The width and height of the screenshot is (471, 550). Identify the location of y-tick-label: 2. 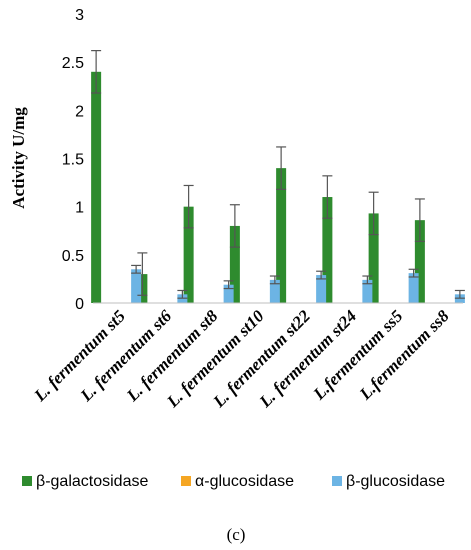
(79, 111).